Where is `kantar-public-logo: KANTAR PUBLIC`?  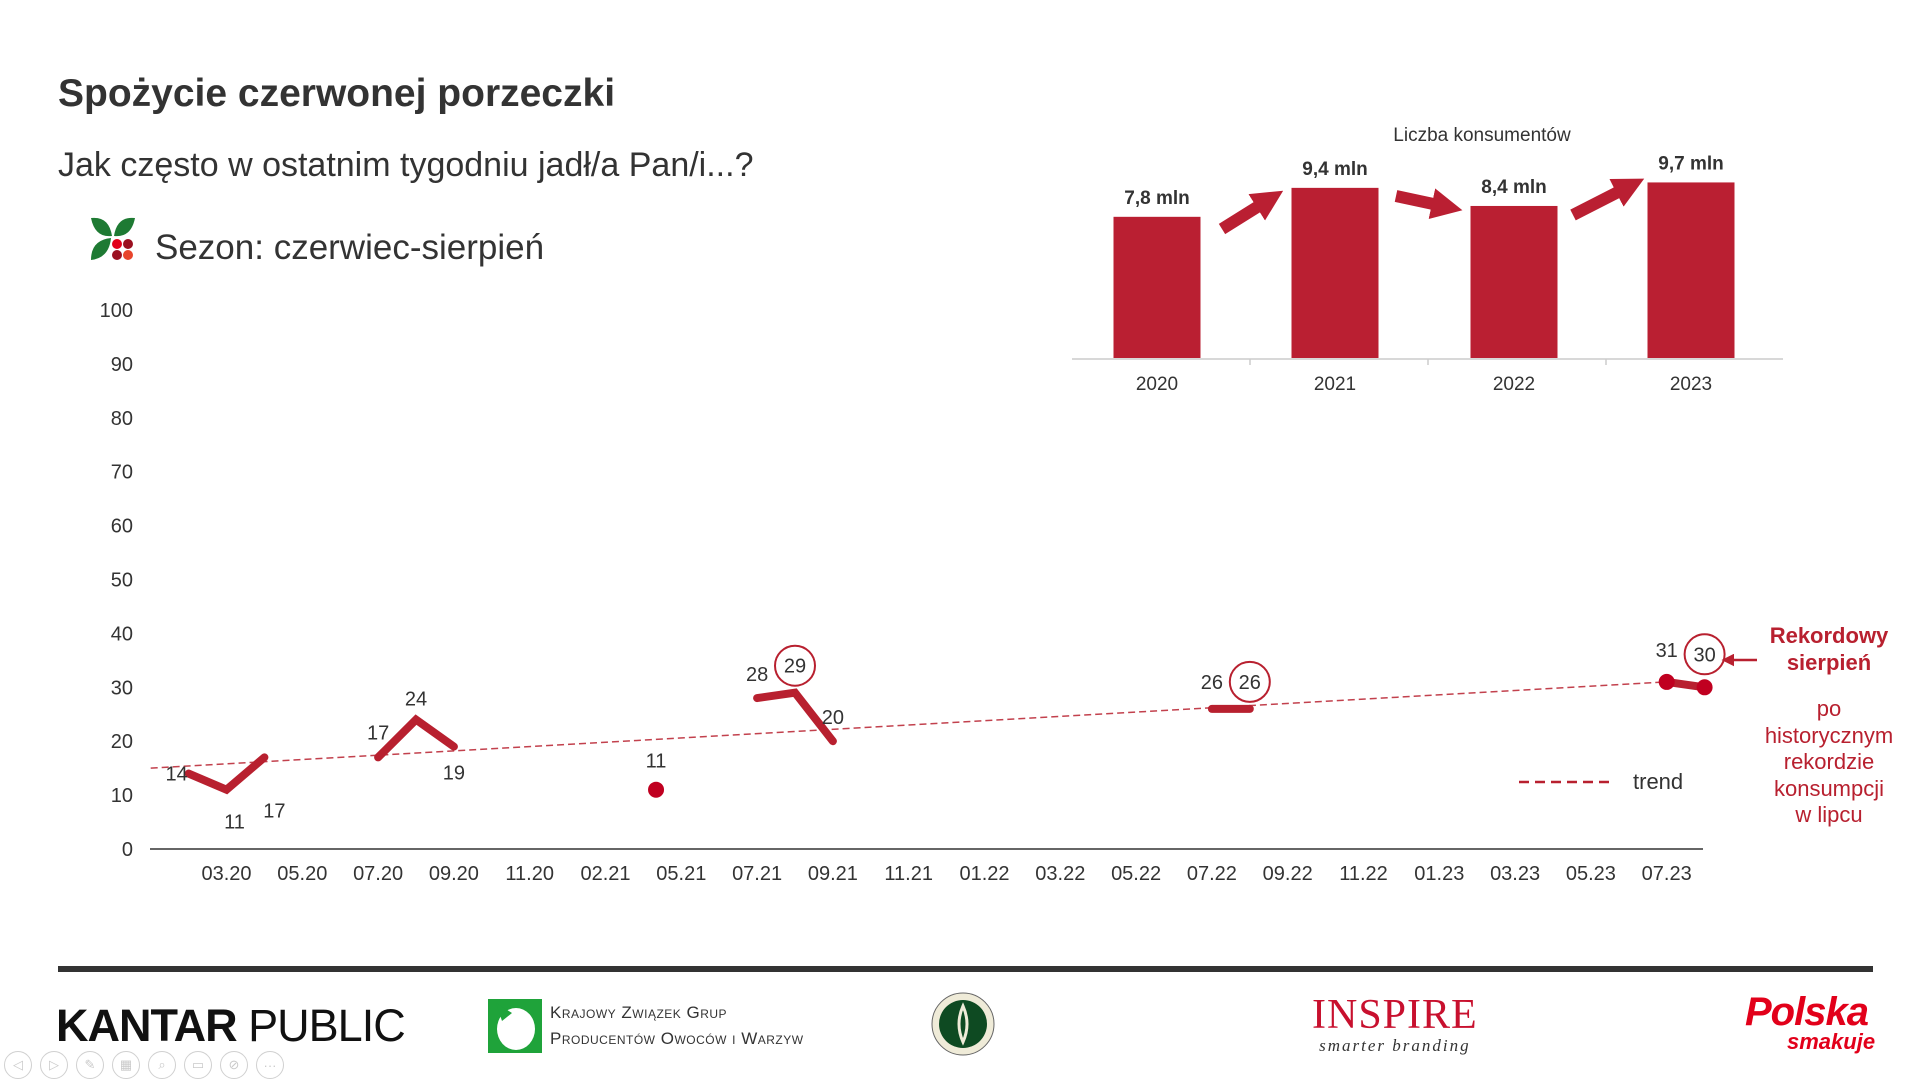 kantar-public-logo: KANTAR PUBLIC is located at coordinates (231, 1026).